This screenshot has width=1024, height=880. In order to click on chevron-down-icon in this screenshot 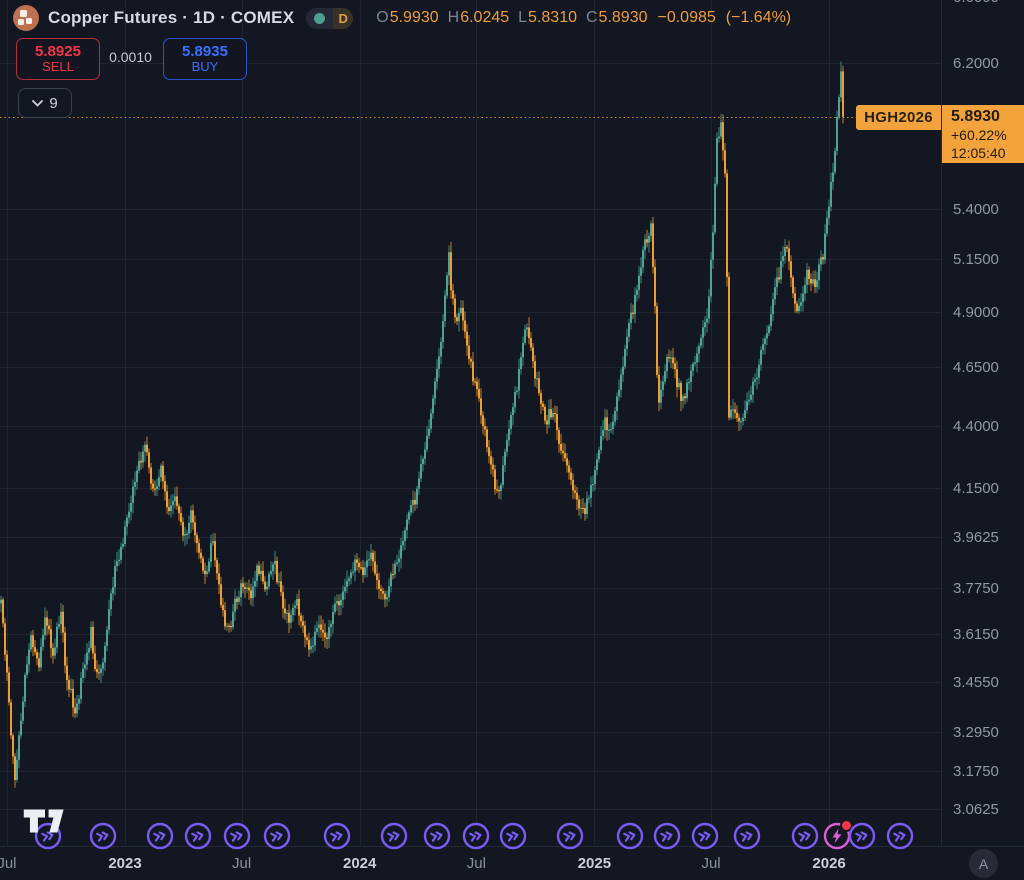, I will do `click(38, 103)`.